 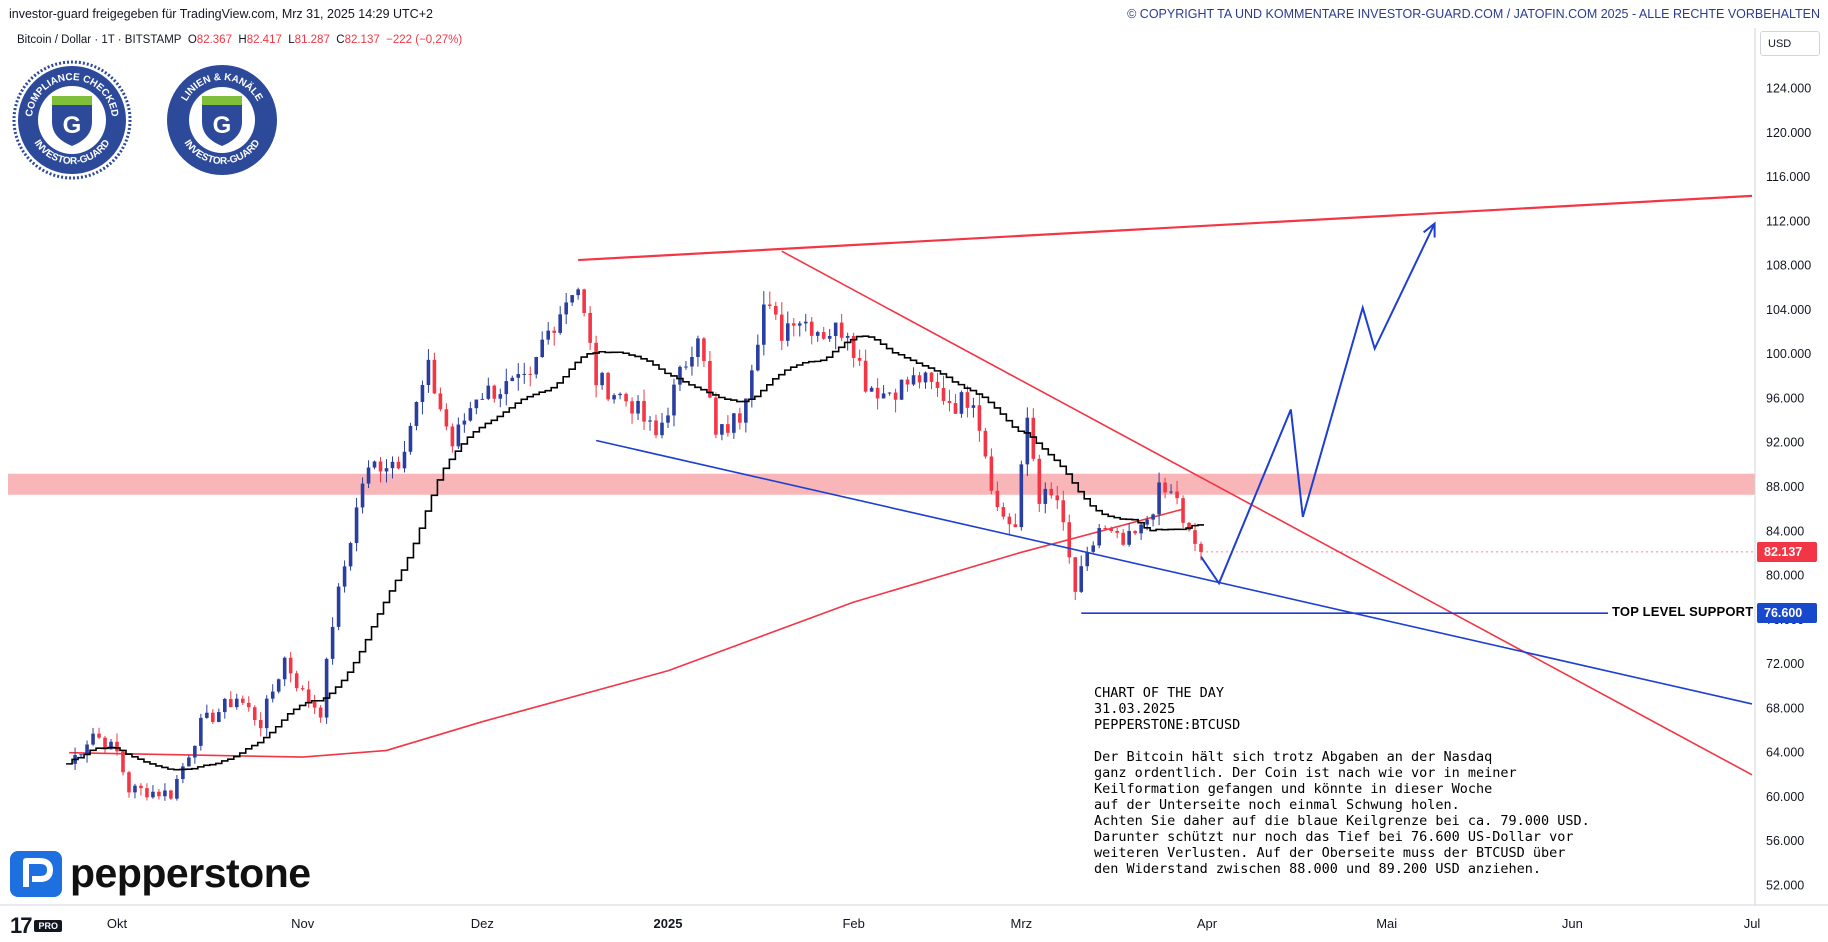 What do you see at coordinates (1790, 43) in the screenshot?
I see `currency-selector: USD` at bounding box center [1790, 43].